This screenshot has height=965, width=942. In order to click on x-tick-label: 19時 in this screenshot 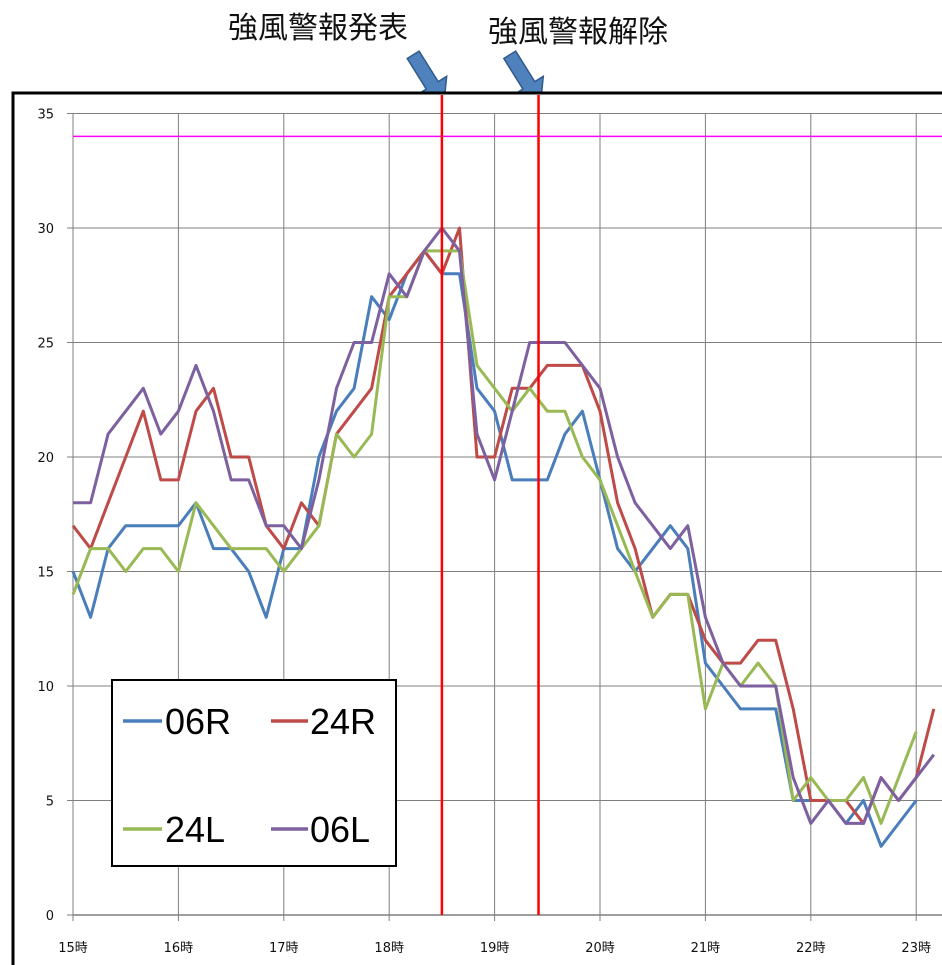, I will do `click(495, 948)`.